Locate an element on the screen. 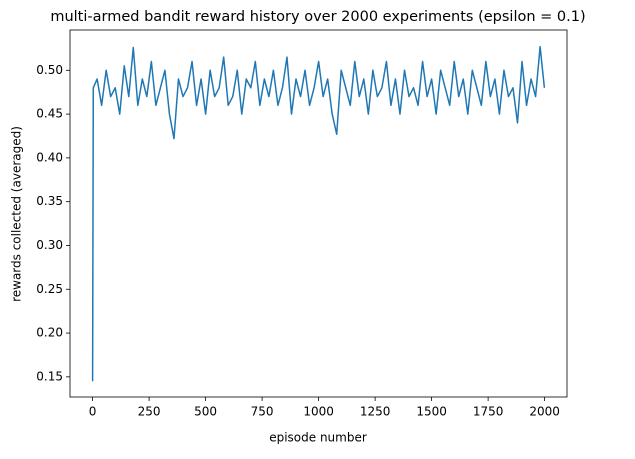  x-tick-label: 1000 is located at coordinates (318, 412).